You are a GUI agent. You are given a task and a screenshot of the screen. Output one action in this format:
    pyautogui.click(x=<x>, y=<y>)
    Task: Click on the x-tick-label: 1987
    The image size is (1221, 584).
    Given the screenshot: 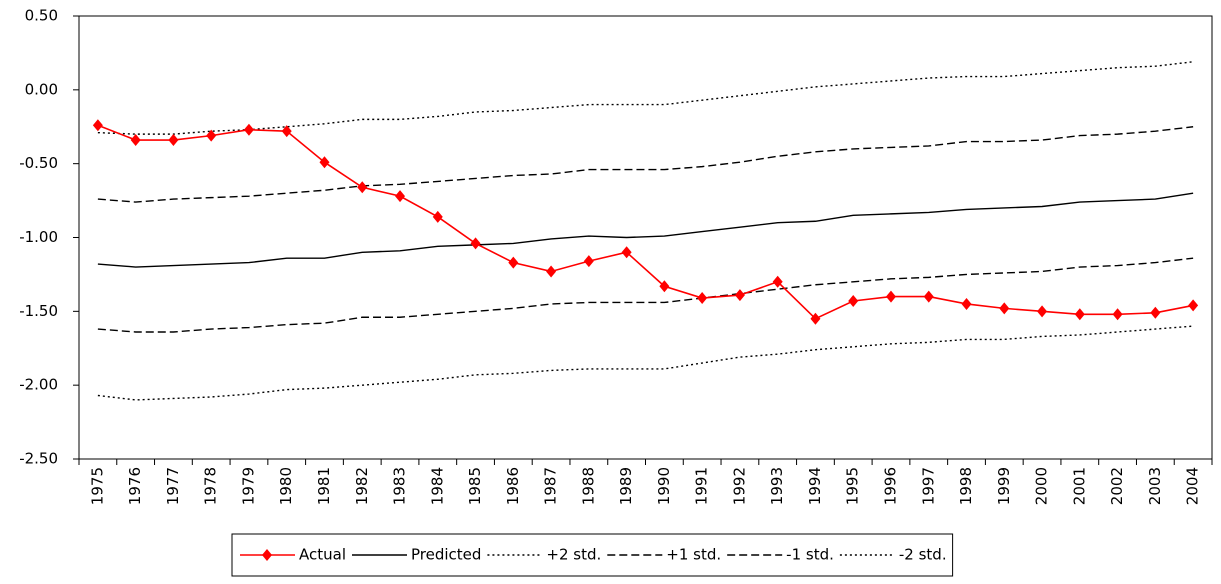 What is the action you would take?
    pyautogui.click(x=551, y=486)
    